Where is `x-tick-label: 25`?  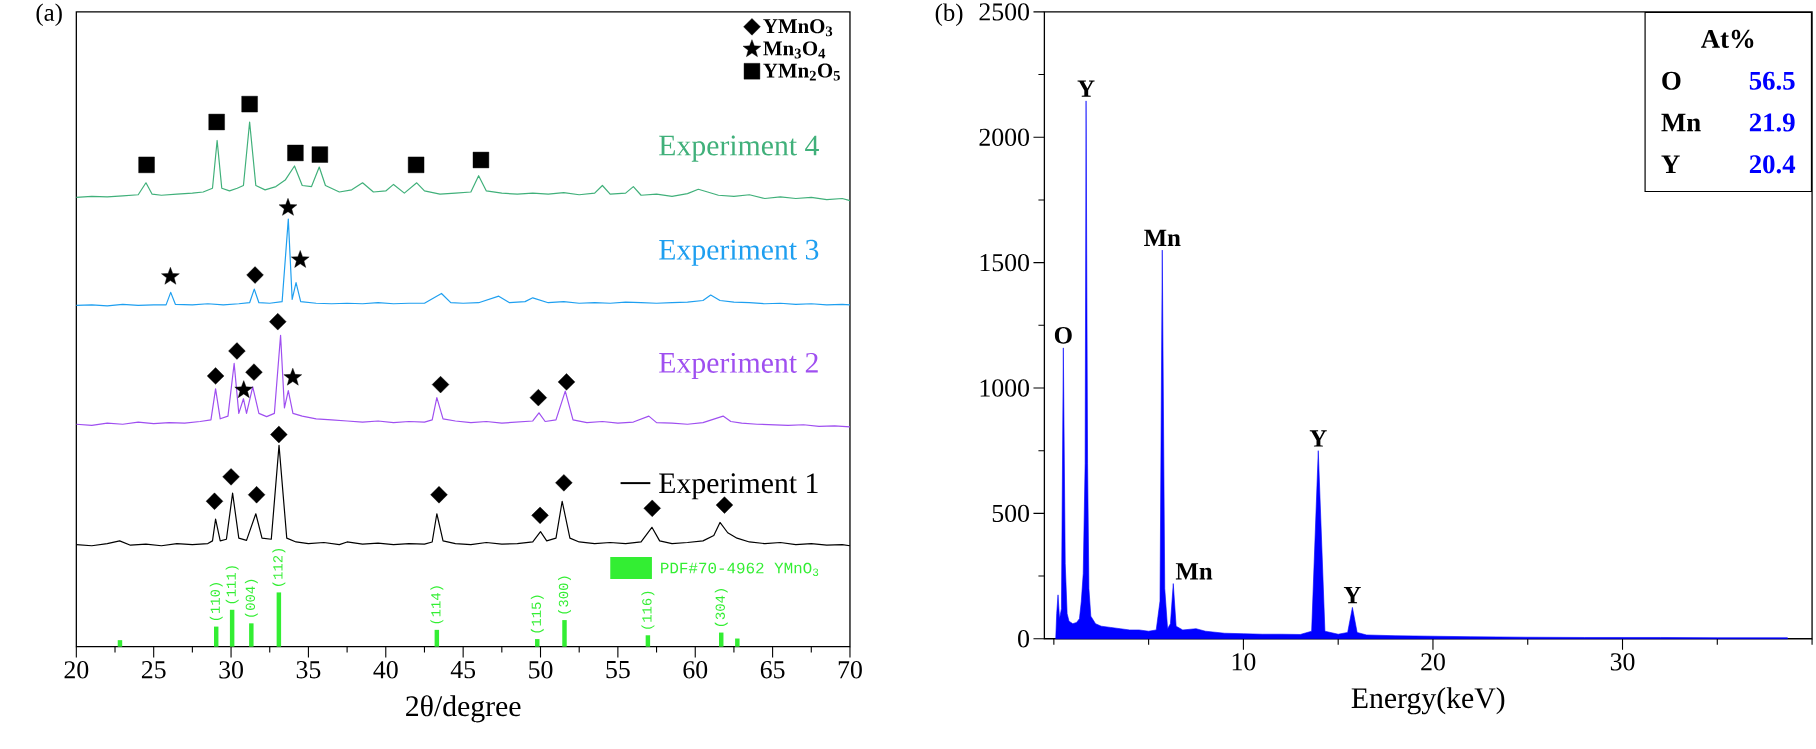
x-tick-label: 25 is located at coordinates (153, 670).